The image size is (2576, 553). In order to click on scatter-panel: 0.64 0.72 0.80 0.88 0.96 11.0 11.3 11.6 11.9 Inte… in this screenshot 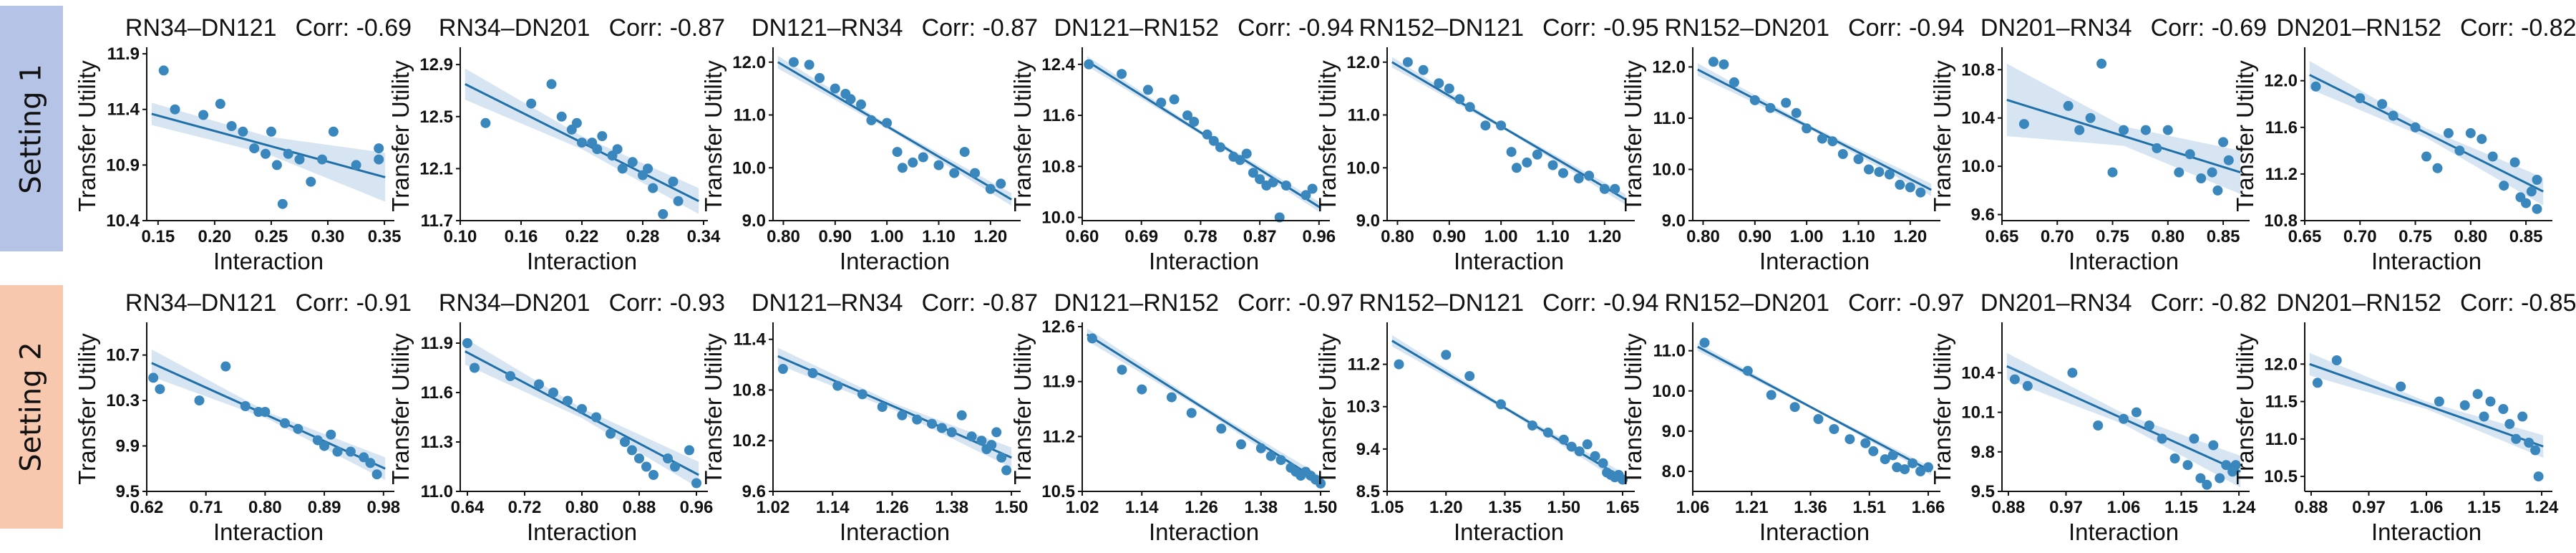, I will do `click(556, 417)`.